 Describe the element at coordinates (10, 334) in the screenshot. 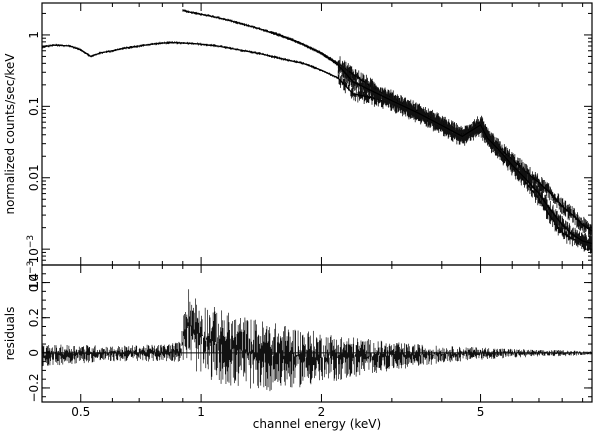

I see `residual-panel-y-axis-label: residuals` at that location.